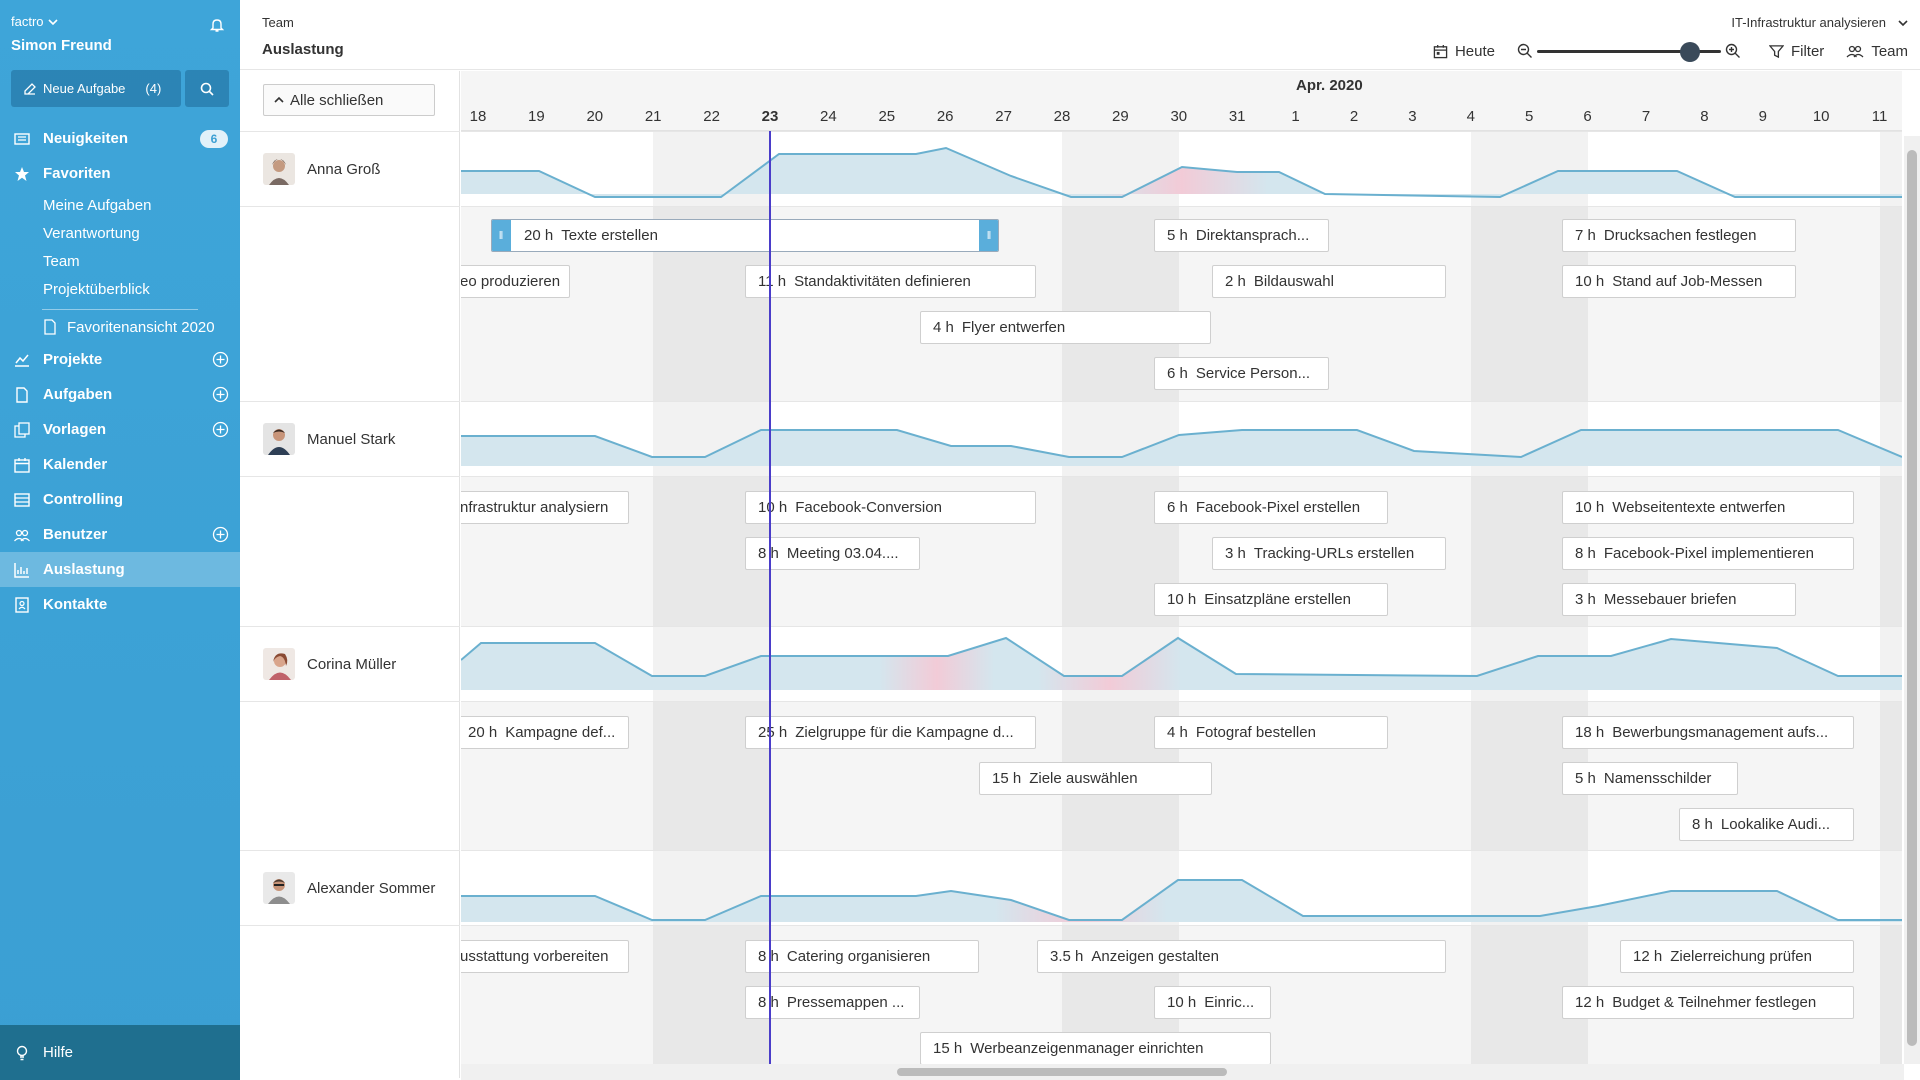 The width and height of the screenshot is (1920, 1080). I want to click on task-bar: 7 h Drucksachen festlegen, so click(1679, 235).